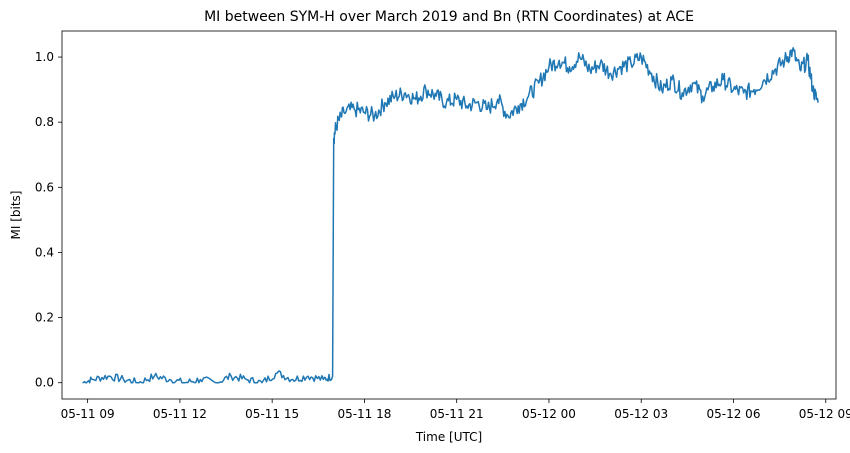 This screenshot has width=850, height=453. Describe the element at coordinates (734, 414) in the screenshot. I see `x-tick-label: 05-12 06` at that location.